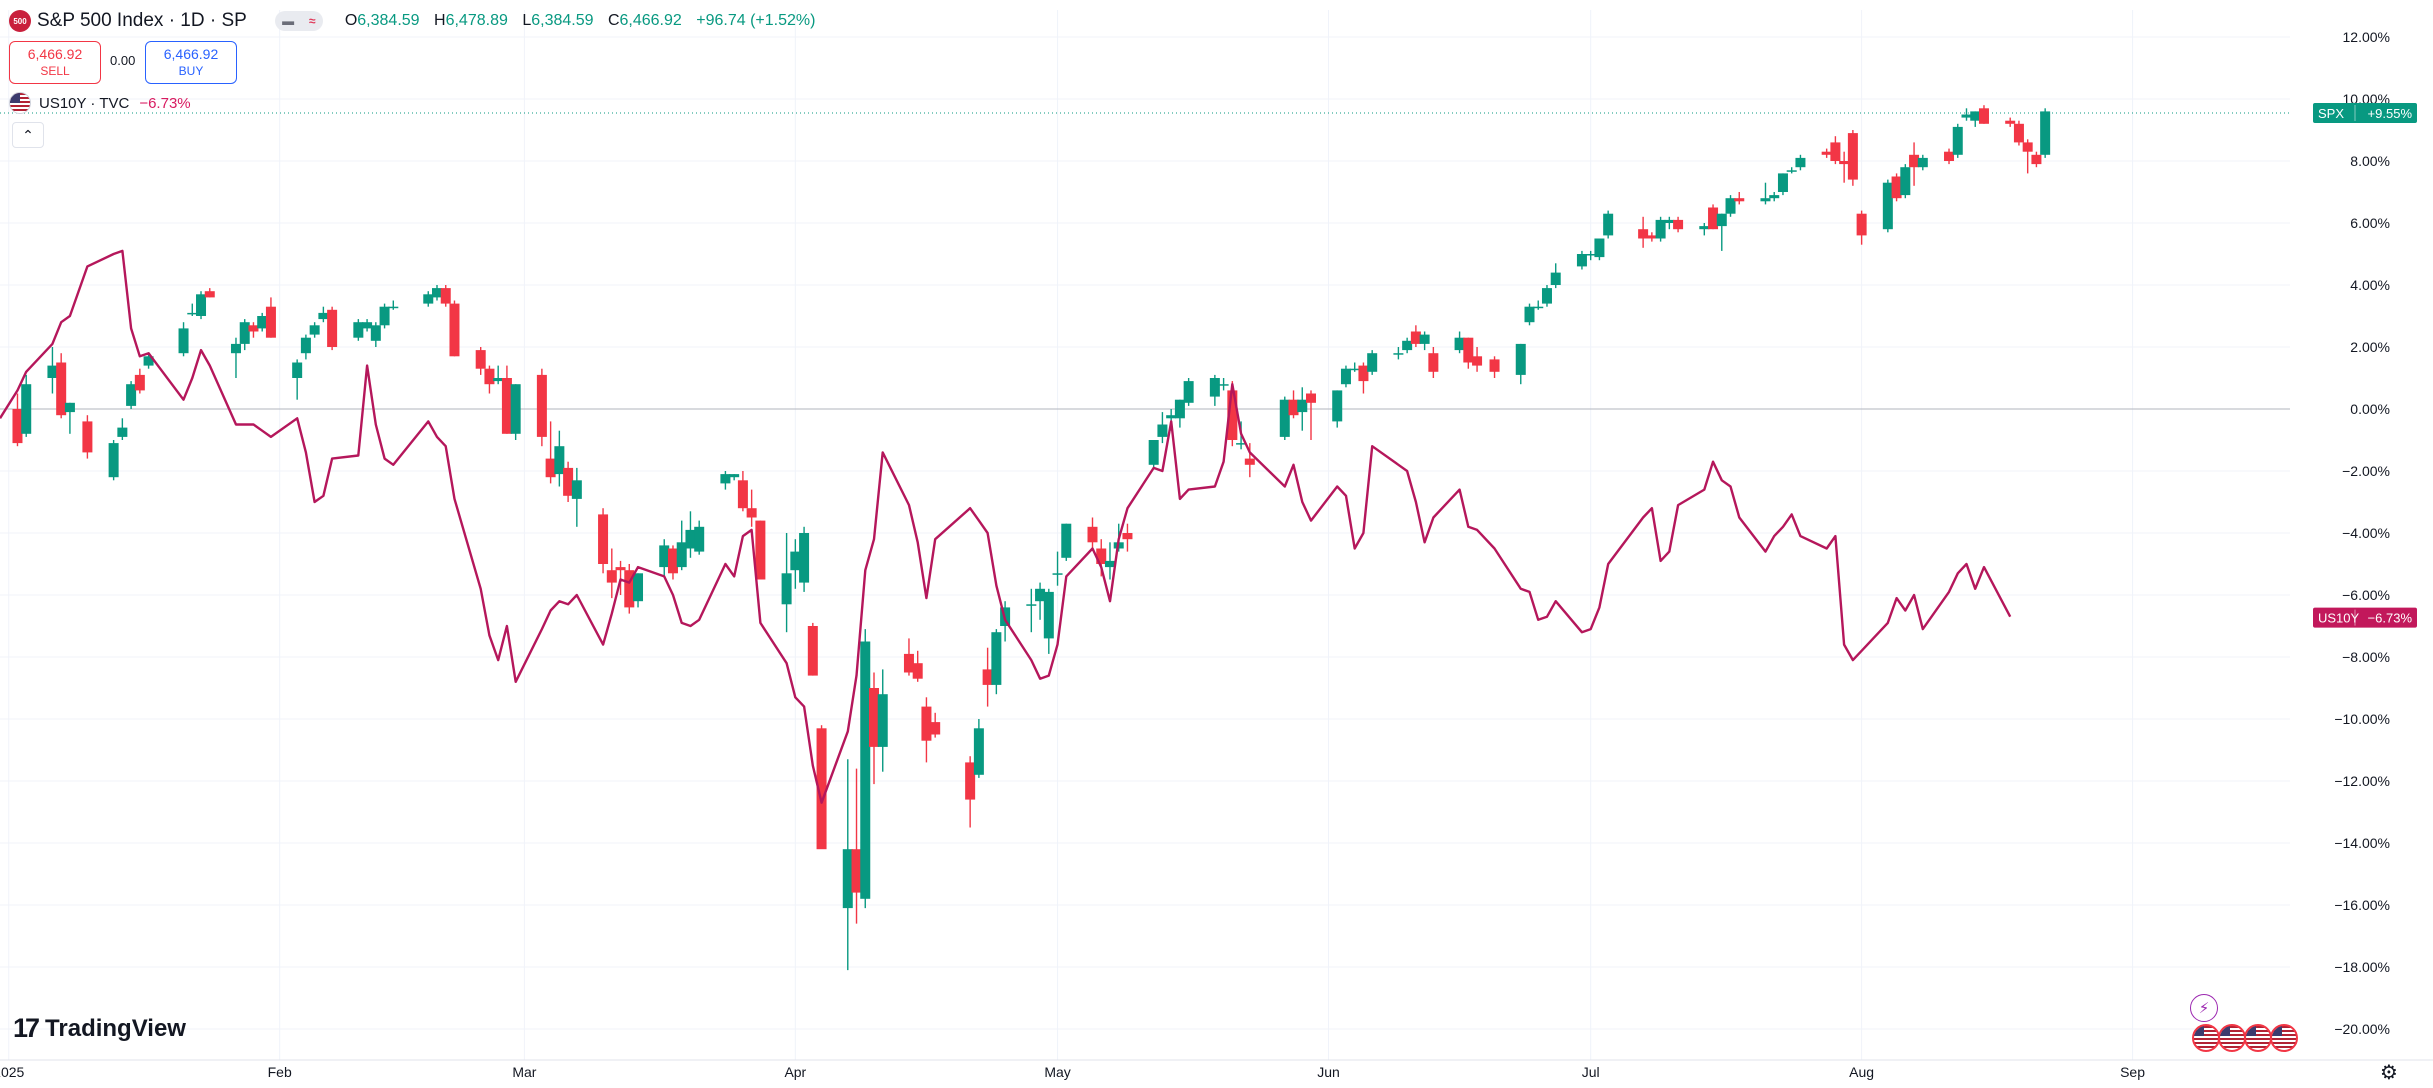 This screenshot has height=1088, width=2433. Describe the element at coordinates (2370, 347) in the screenshot. I see `y-tick-label: 2.00%` at that location.